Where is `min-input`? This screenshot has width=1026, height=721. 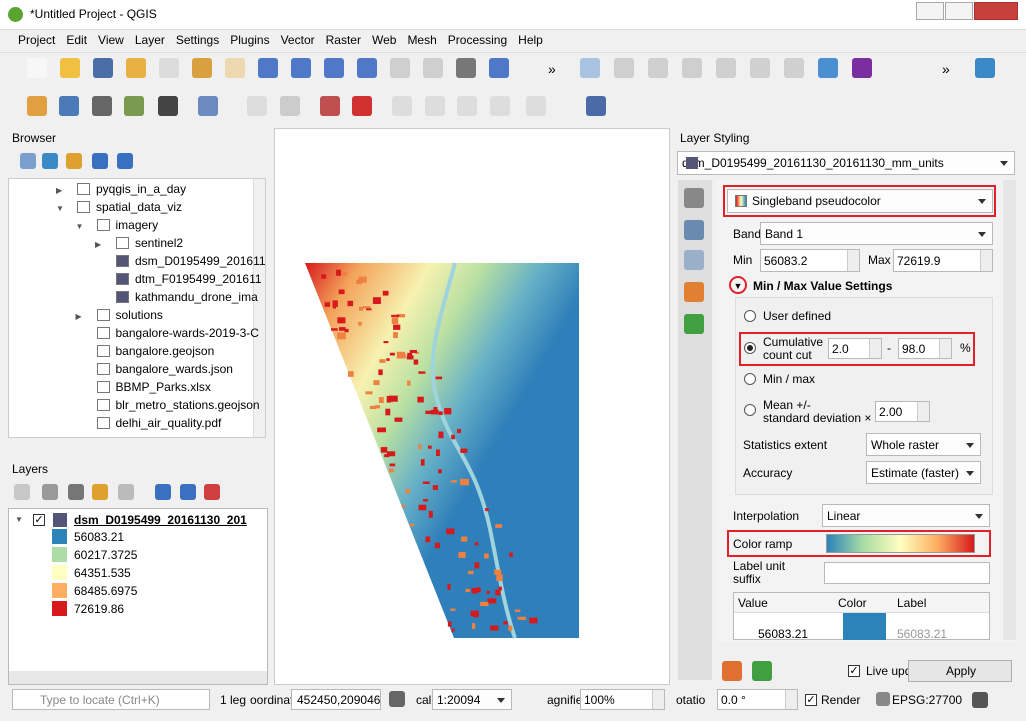
min-input is located at coordinates (810, 260).